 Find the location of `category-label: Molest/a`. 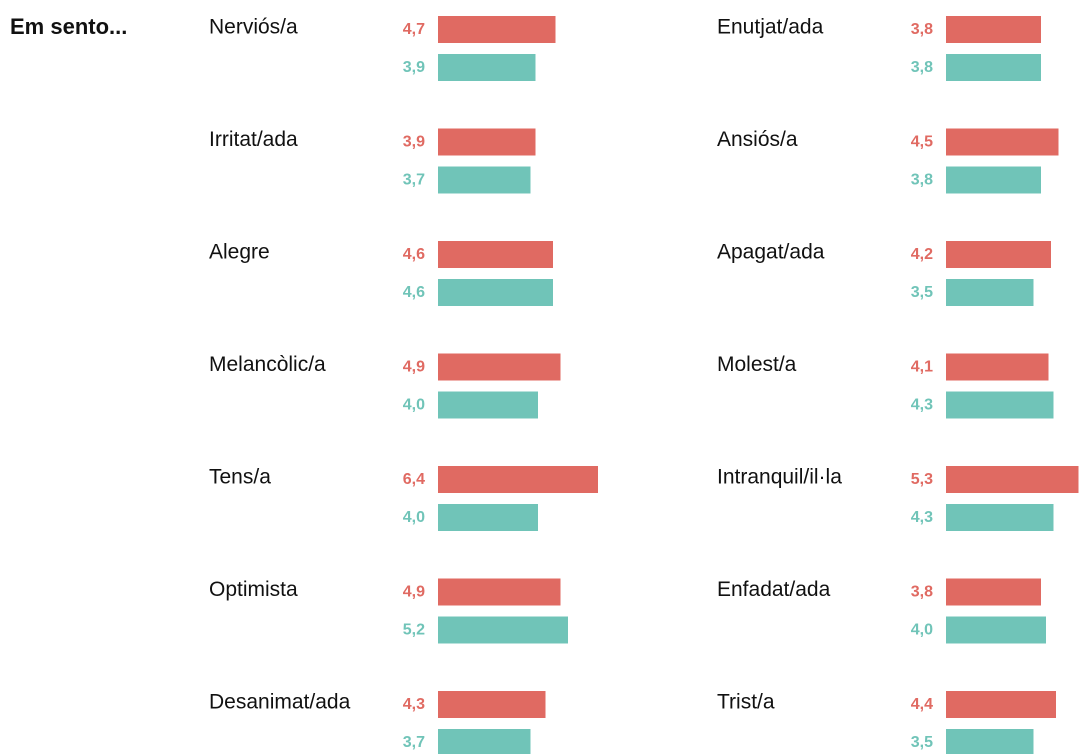

category-label: Molest/a is located at coordinates (757, 364).